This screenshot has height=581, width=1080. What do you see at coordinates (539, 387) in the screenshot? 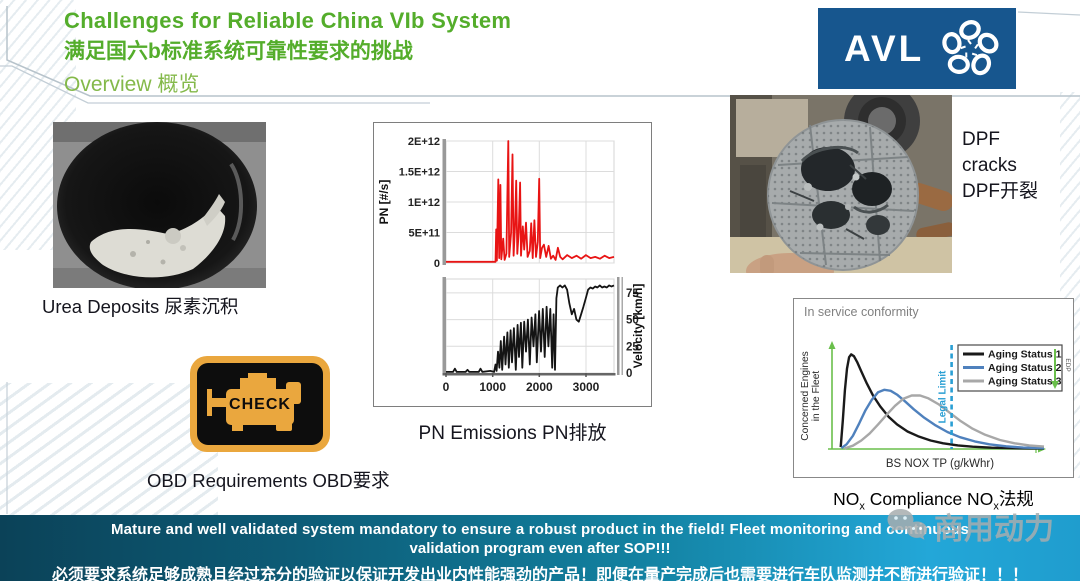
I see `svg-text: 2000` at bounding box center [539, 387].